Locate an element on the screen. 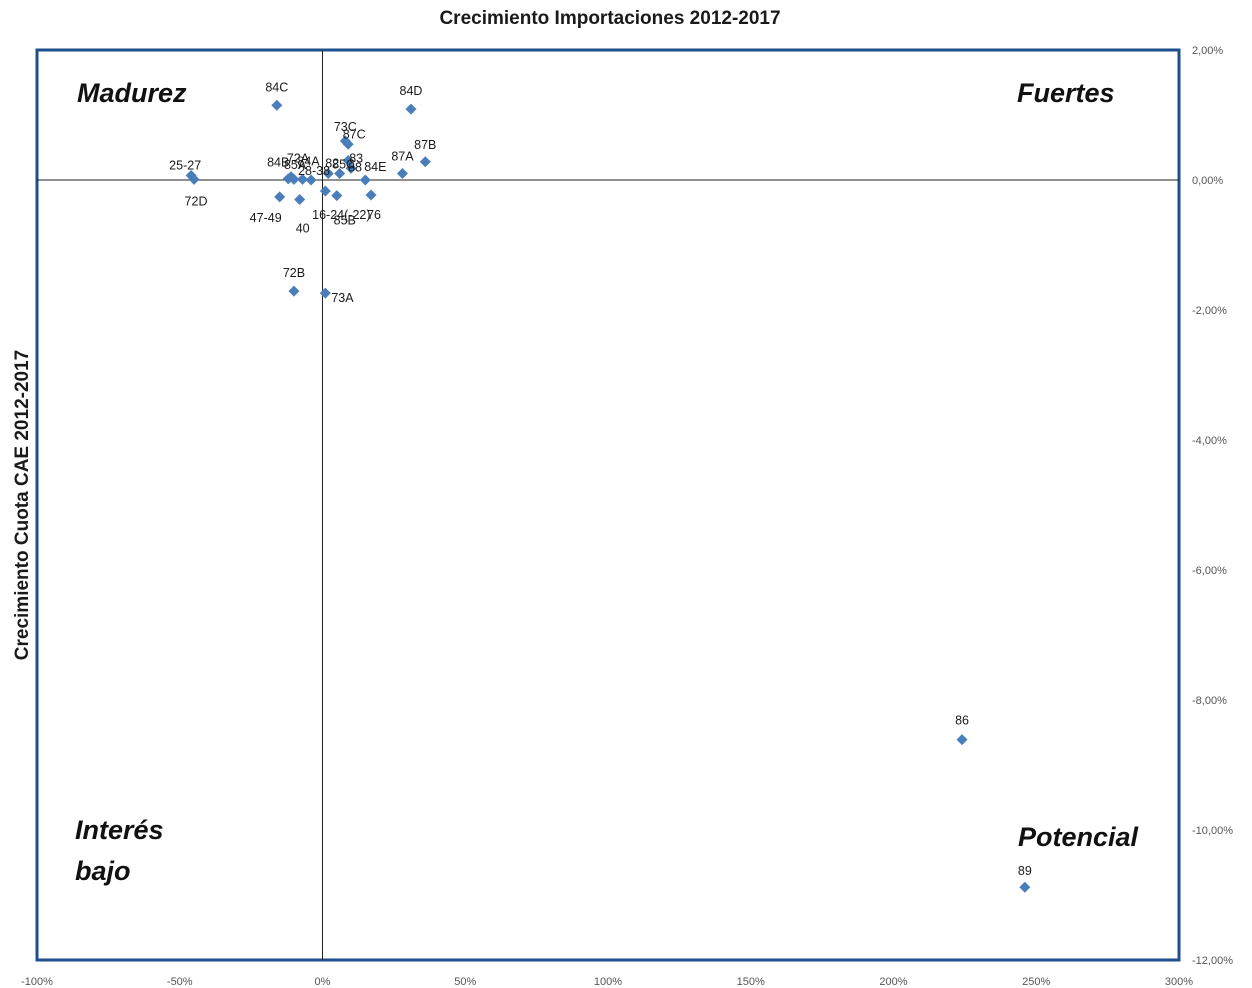 The height and width of the screenshot is (988, 1252). data-point-label: 47-49 is located at coordinates (266, 218).